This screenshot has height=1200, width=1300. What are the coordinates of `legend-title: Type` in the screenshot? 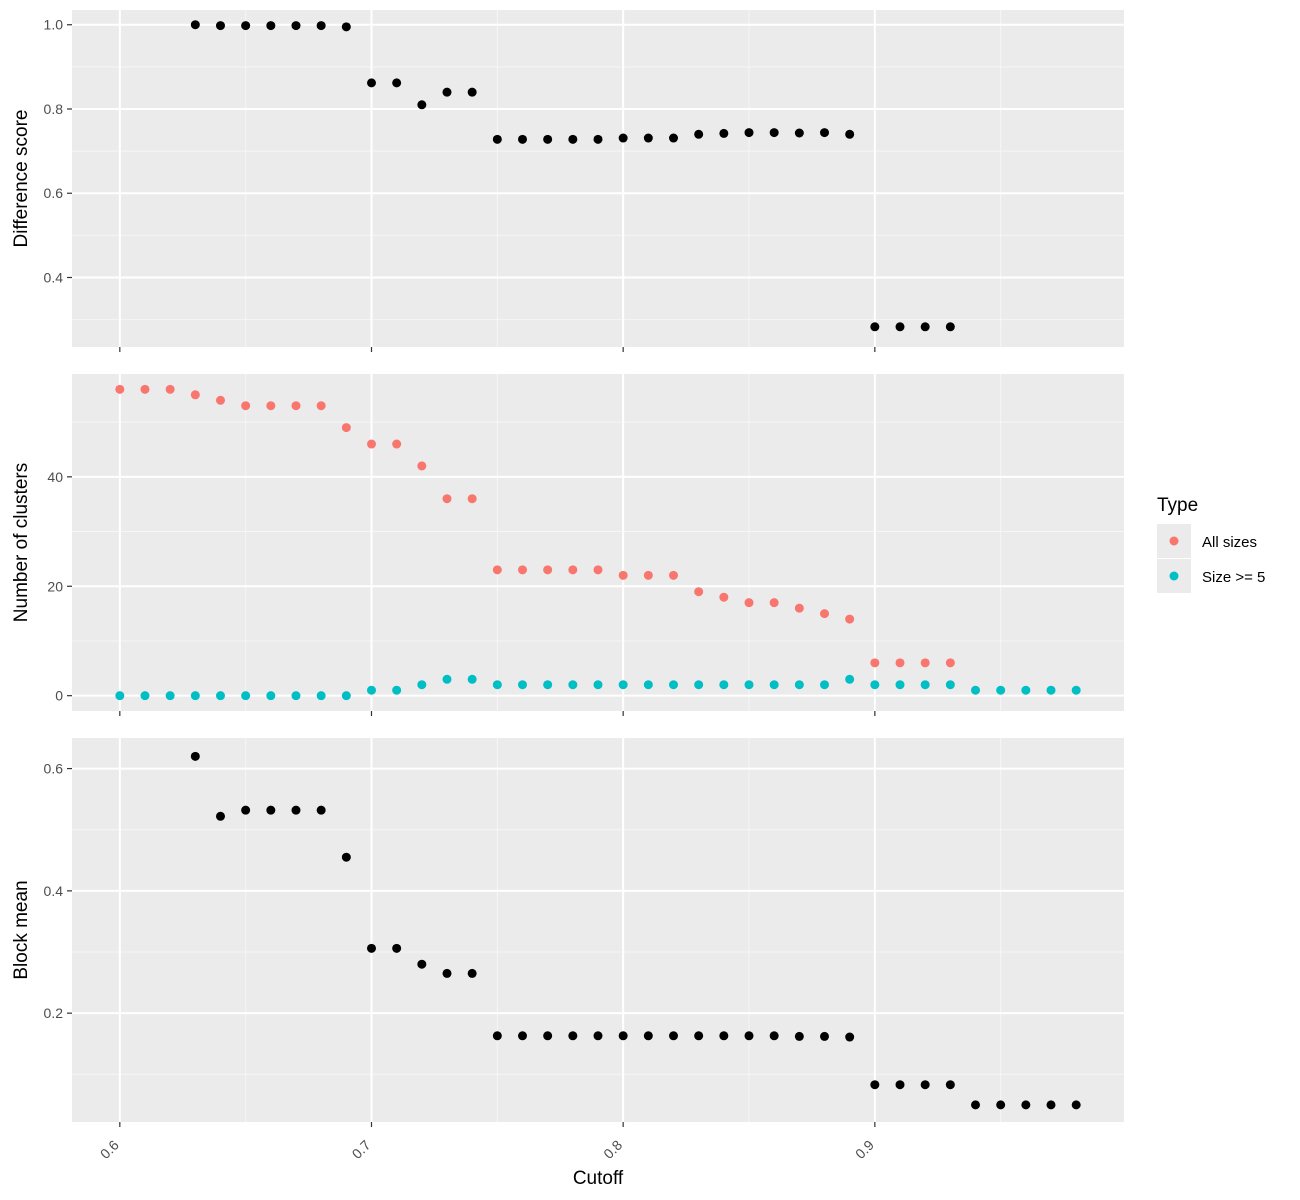 It's located at (1177, 505).